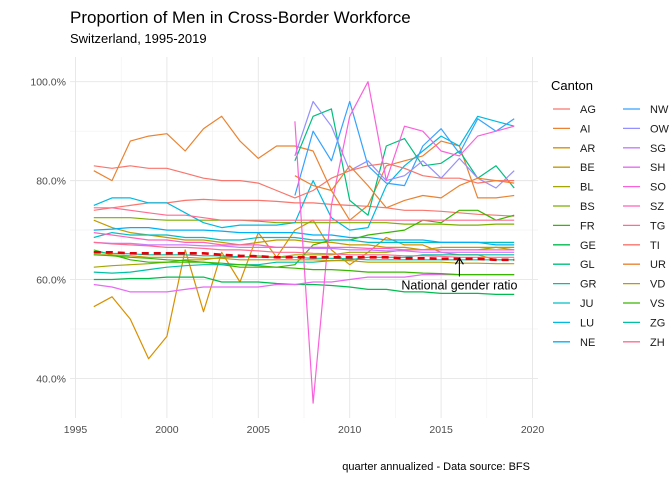 The height and width of the screenshot is (480, 672). Describe the element at coordinates (304, 259) in the screenshot. I see `series-line-vd` at that location.